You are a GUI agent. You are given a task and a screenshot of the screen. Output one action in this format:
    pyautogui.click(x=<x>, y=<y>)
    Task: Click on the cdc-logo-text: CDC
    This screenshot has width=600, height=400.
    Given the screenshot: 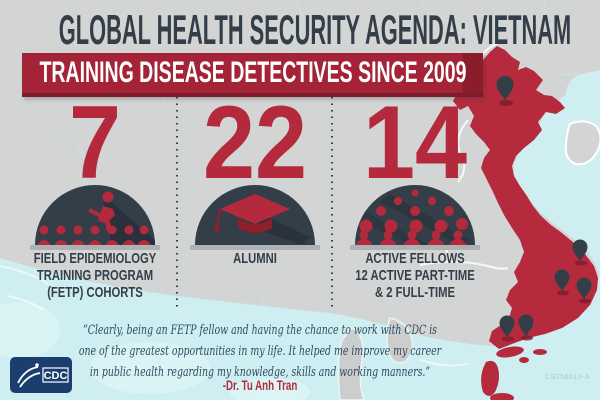 What is the action you would take?
    pyautogui.click(x=56, y=376)
    